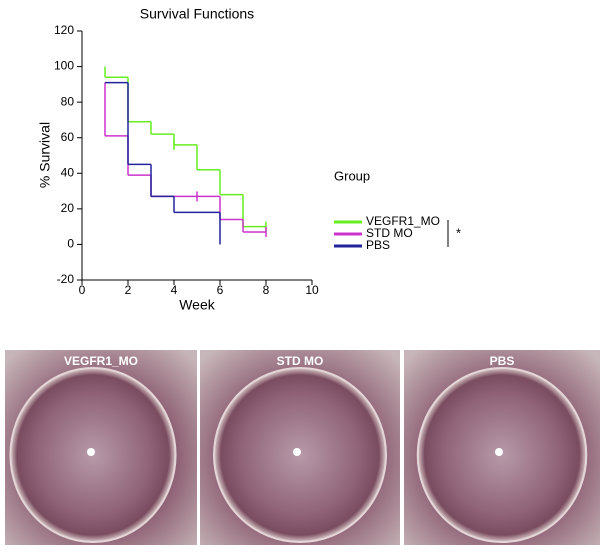 Image resolution: width=604 pixels, height=556 pixels. What do you see at coordinates (389, 233) in the screenshot?
I see `legend-label: STD MO` at bounding box center [389, 233].